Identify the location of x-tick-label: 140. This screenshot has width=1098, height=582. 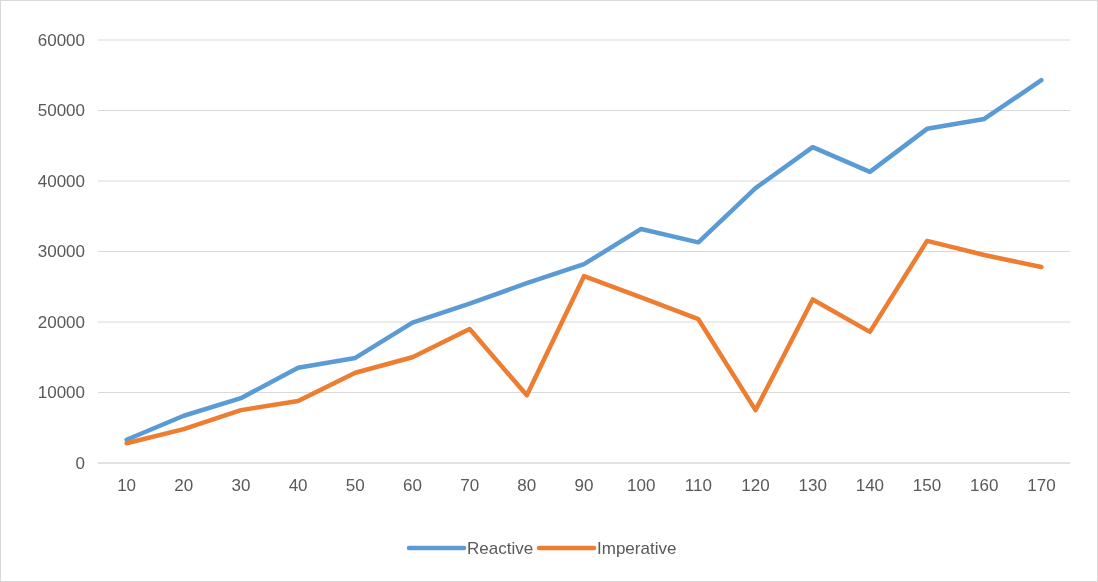
(870, 485).